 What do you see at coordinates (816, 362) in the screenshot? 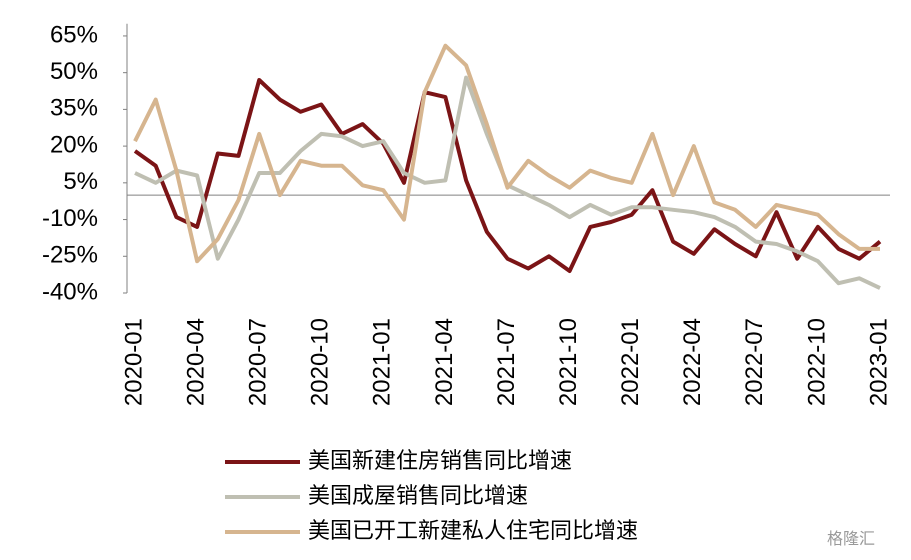
I see `x-tick-label: 2022-10` at bounding box center [816, 362].